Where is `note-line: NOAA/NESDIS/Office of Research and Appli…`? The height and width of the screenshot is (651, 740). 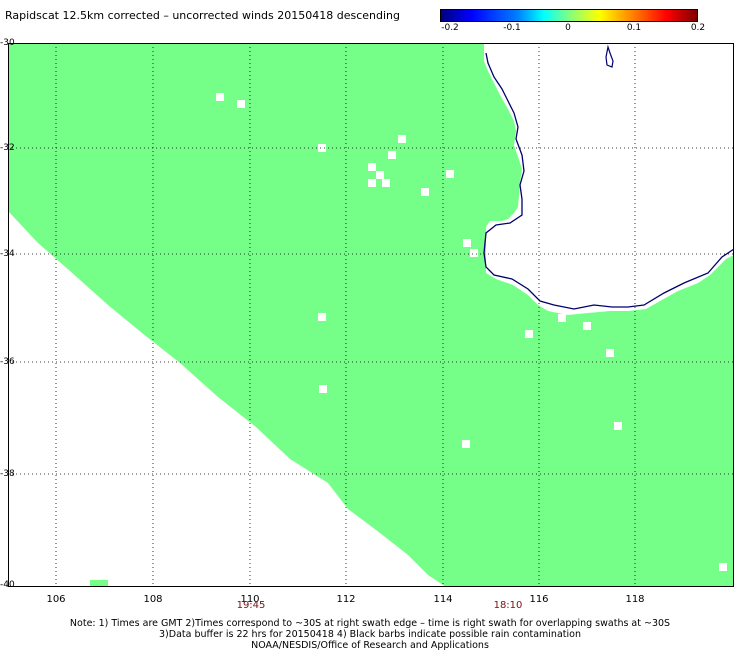
note-line: NOAA/NESDIS/Office of Research and Appli… is located at coordinates (370, 645).